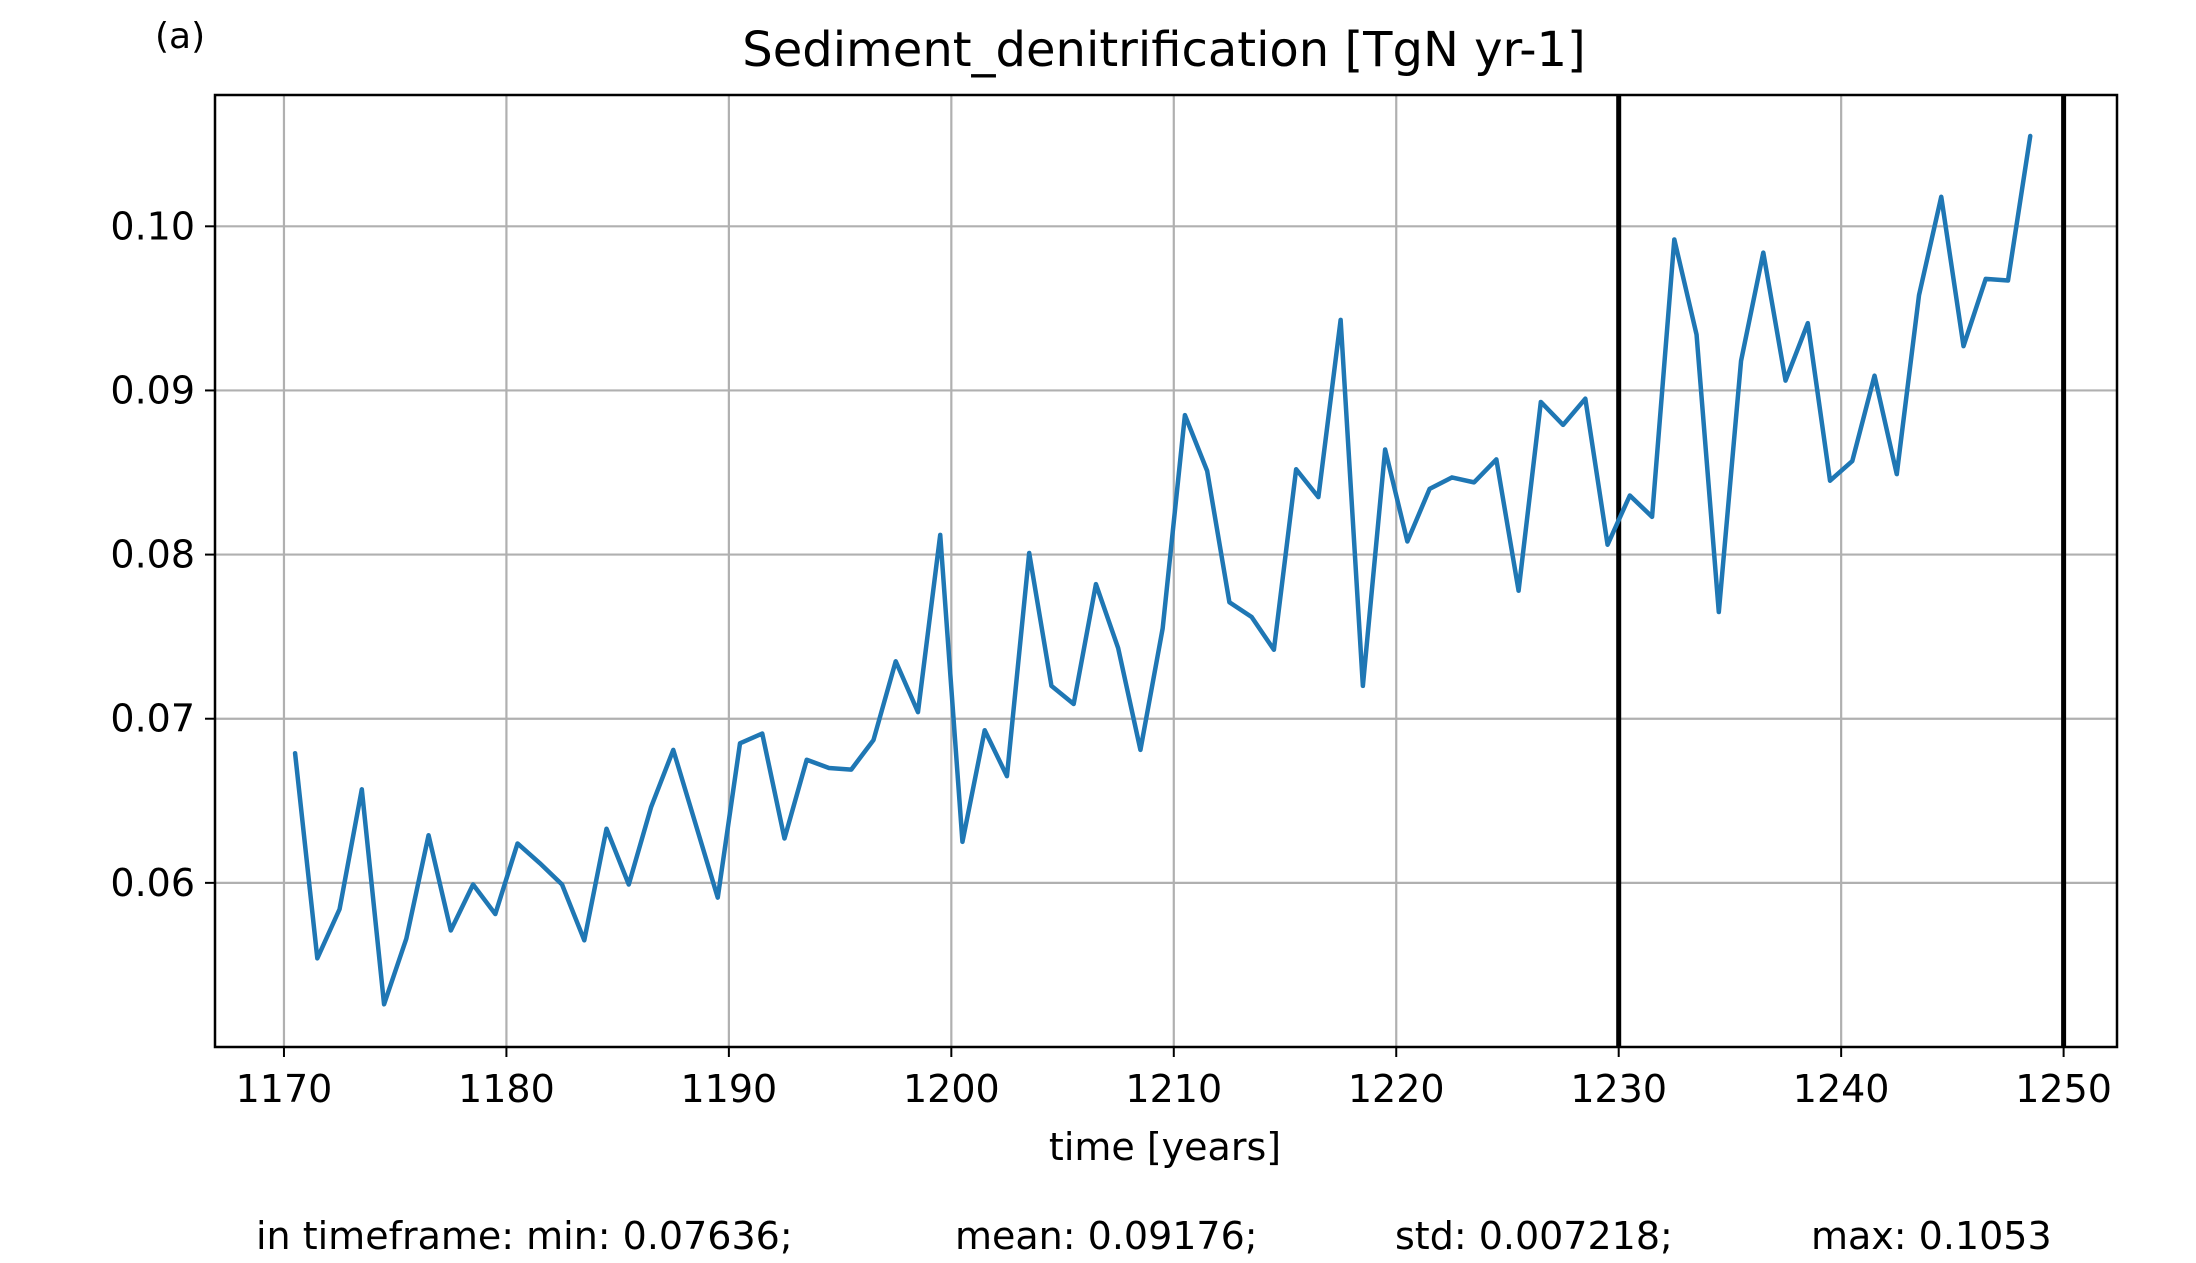 This screenshot has width=2196, height=1263. I want to click on y-tick-label: 0.10, so click(152, 226).